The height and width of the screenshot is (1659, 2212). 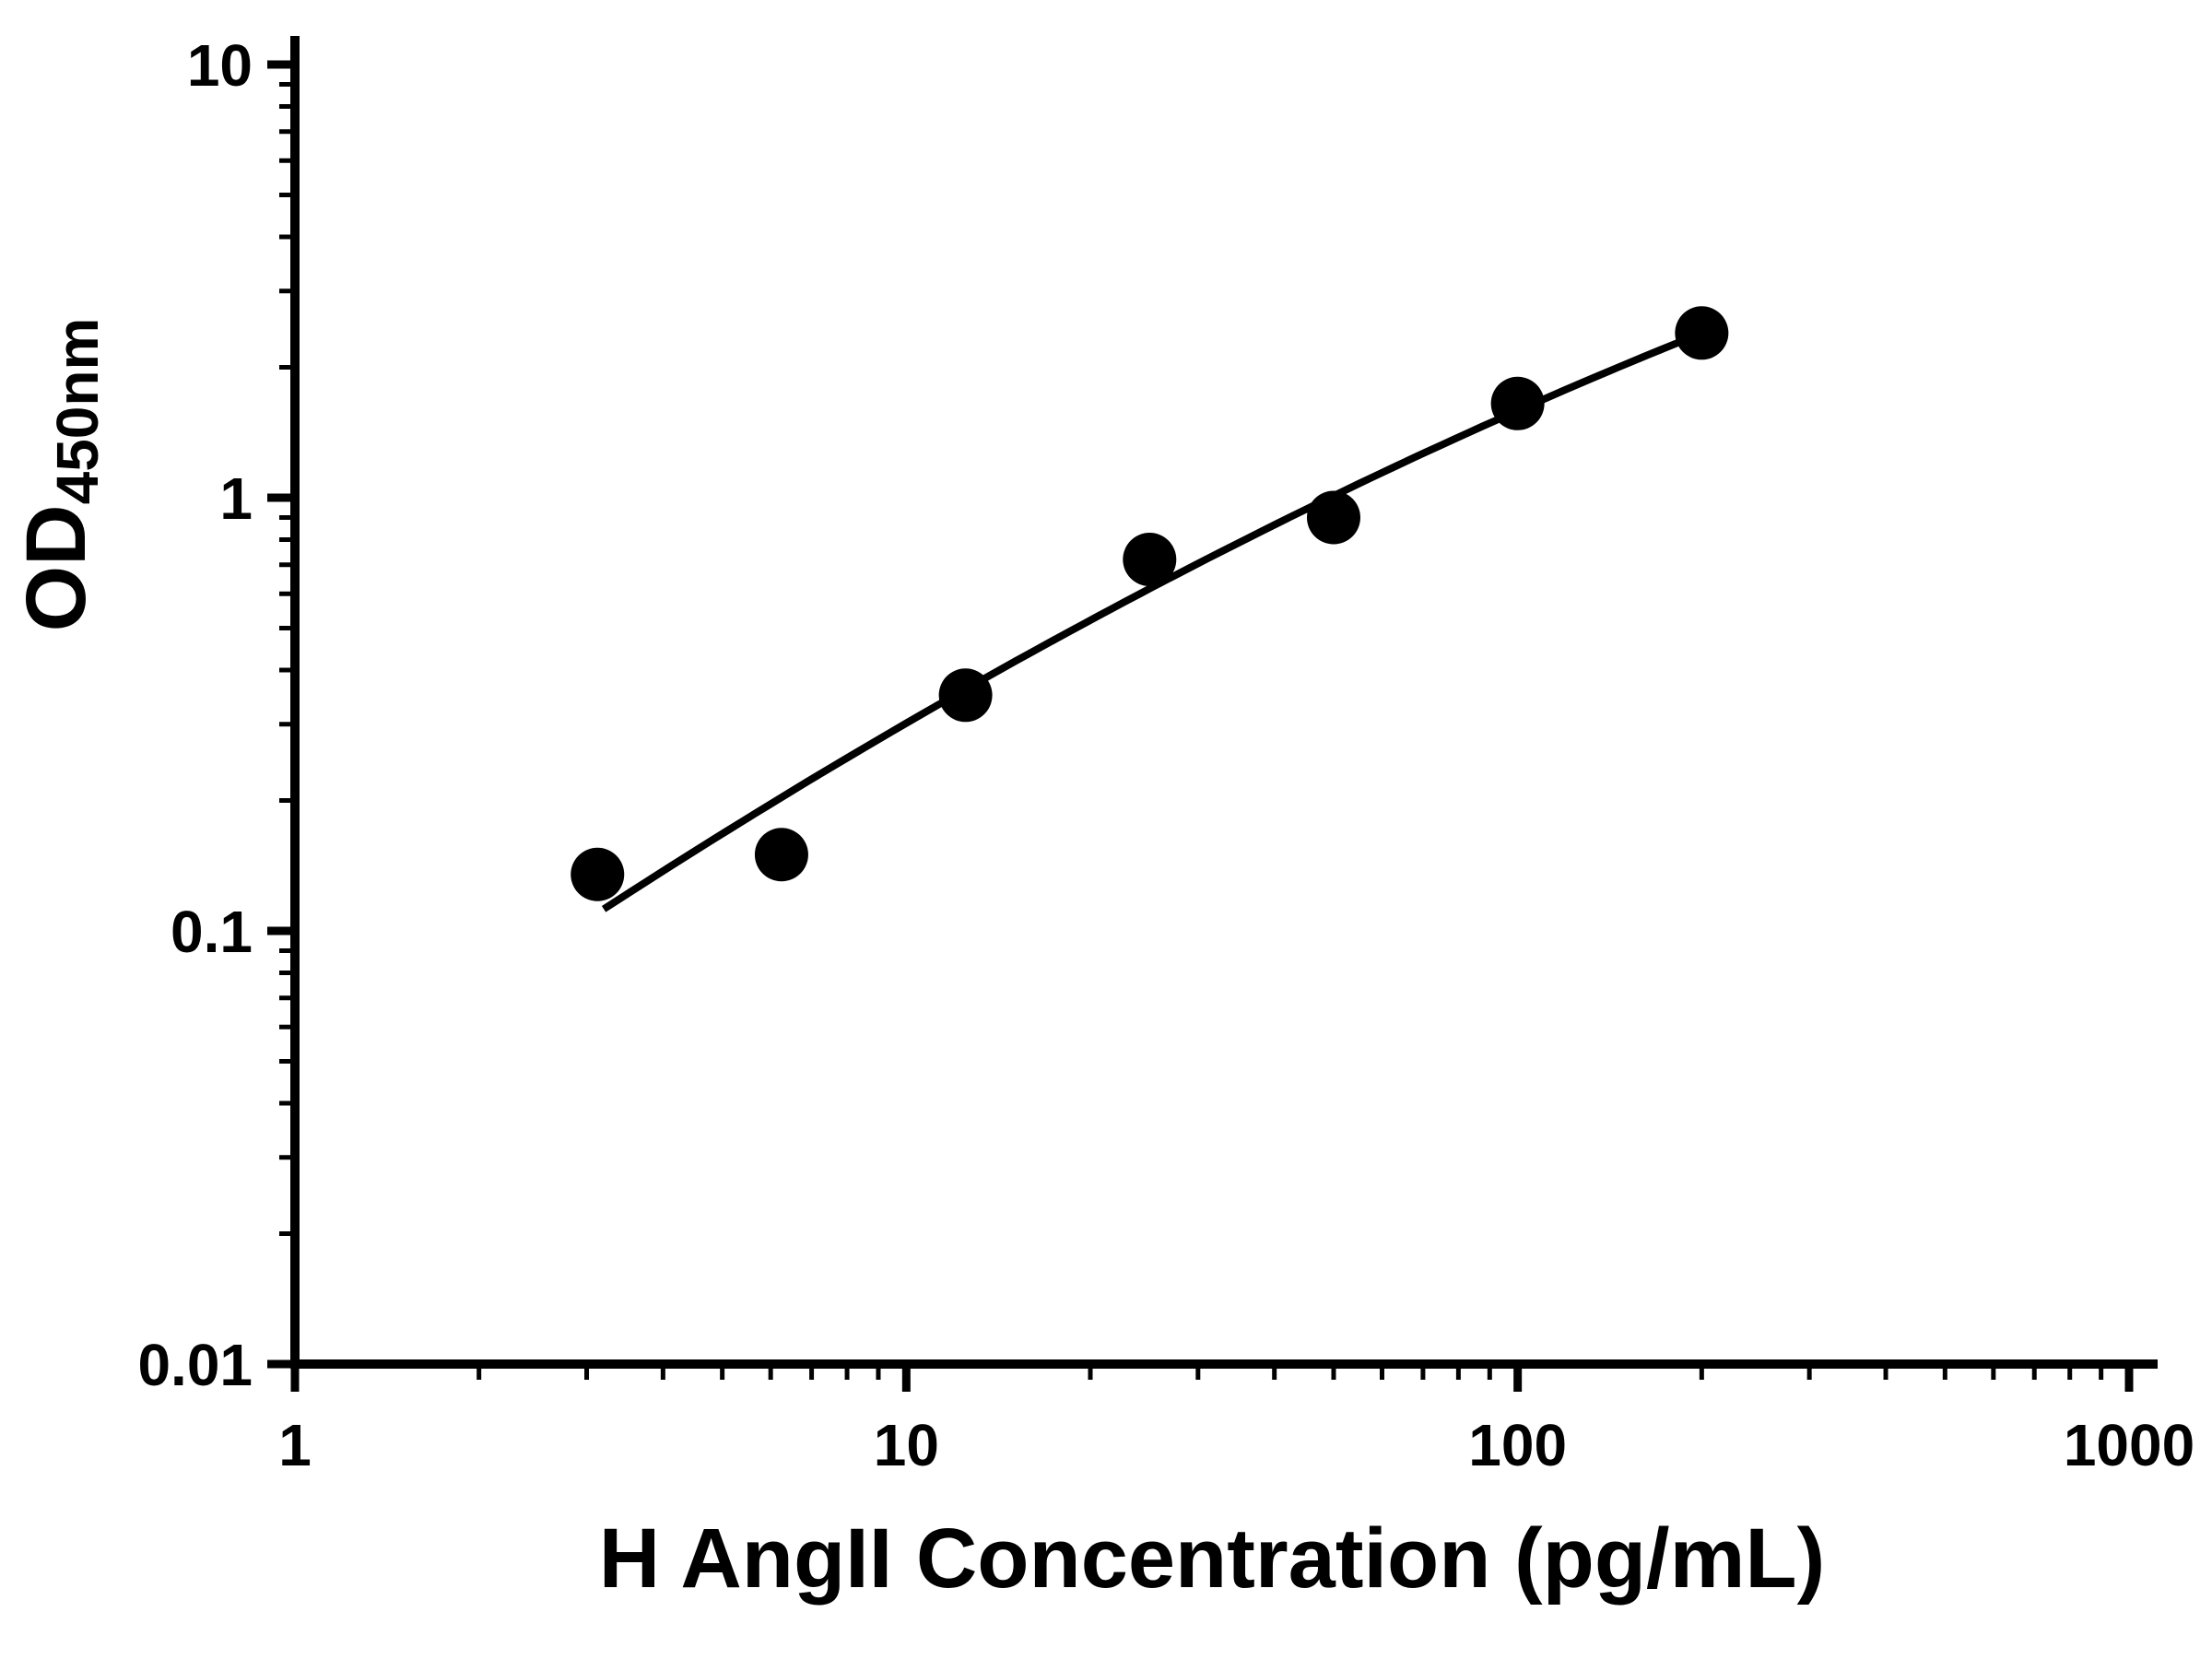 What do you see at coordinates (2129, 1445) in the screenshot?
I see `x-tick-label: 1000` at bounding box center [2129, 1445].